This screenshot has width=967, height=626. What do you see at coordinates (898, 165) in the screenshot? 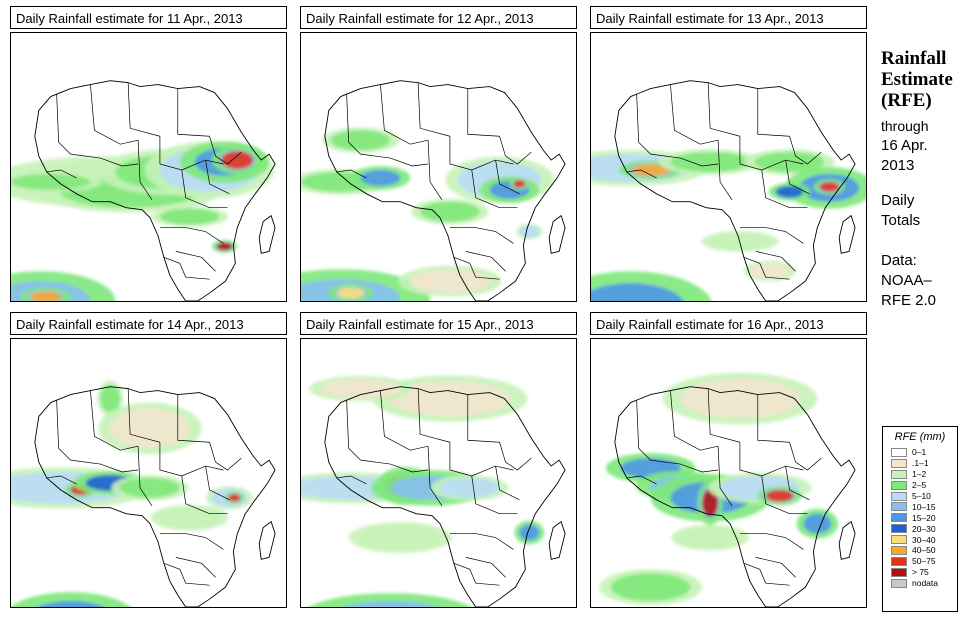
I see `through-date-line: 2013` at bounding box center [898, 165].